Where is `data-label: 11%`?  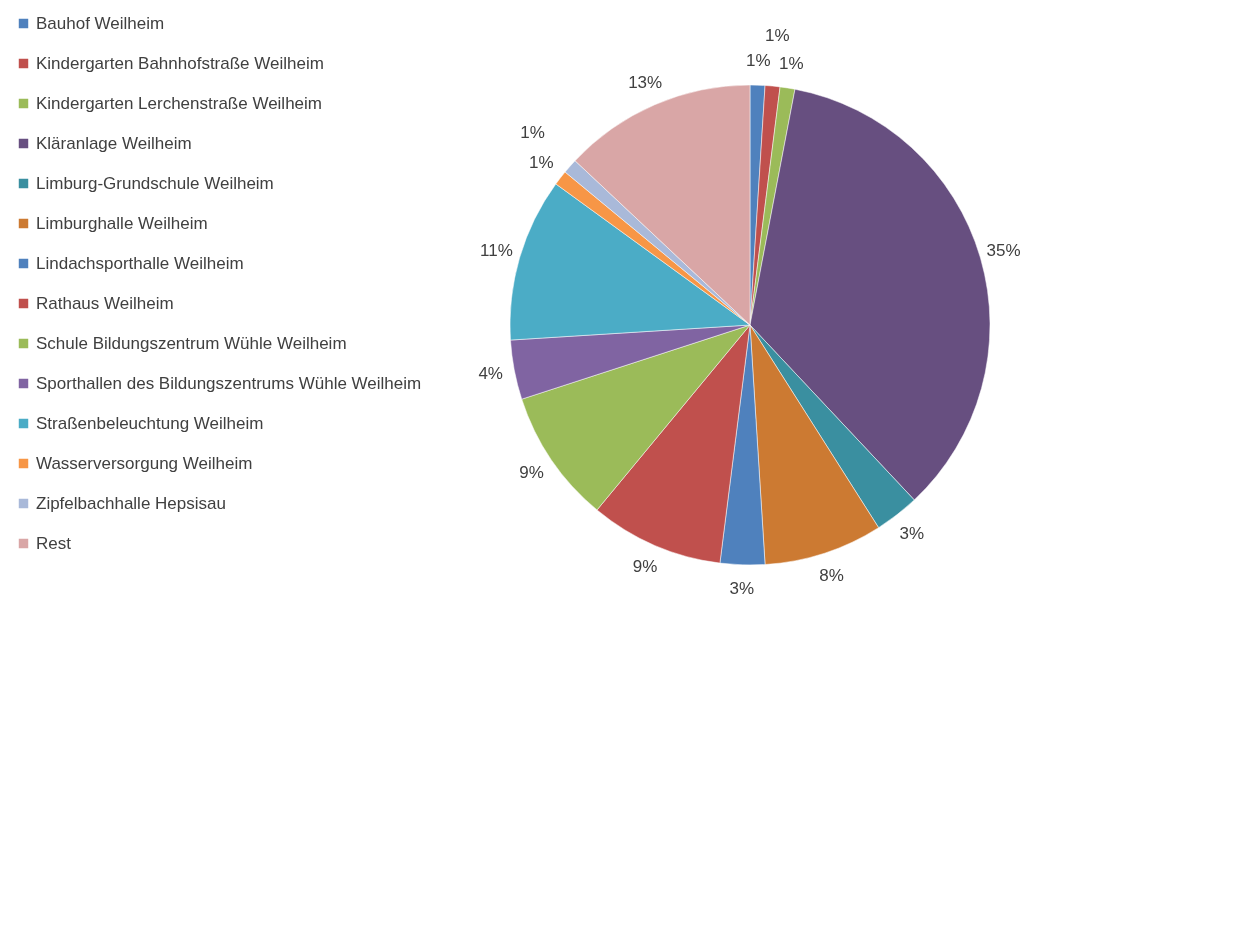
data-label: 11% is located at coordinates (496, 251).